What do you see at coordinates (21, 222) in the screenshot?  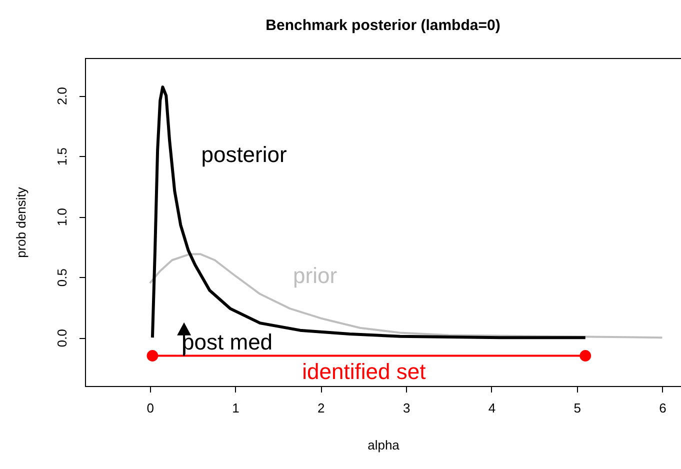 I see `y-axis-title: prob density` at bounding box center [21, 222].